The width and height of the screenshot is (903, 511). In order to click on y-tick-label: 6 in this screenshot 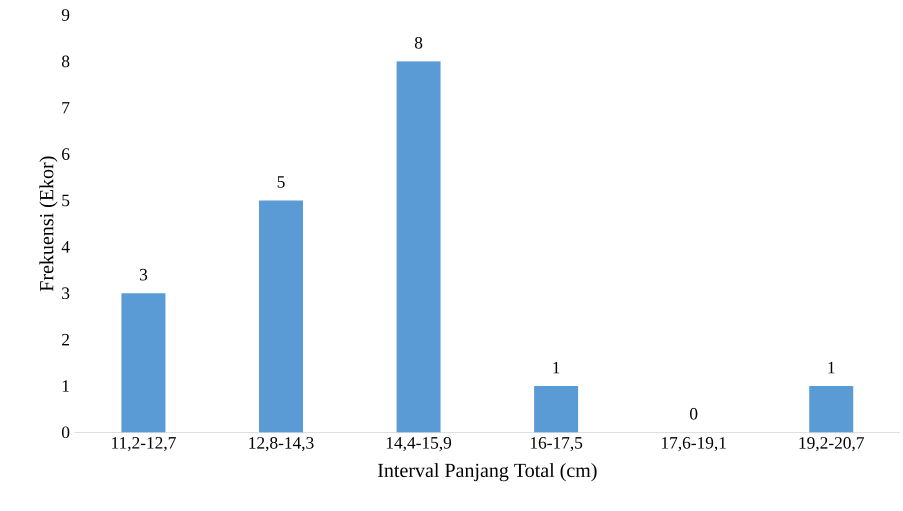, I will do `click(66, 154)`.